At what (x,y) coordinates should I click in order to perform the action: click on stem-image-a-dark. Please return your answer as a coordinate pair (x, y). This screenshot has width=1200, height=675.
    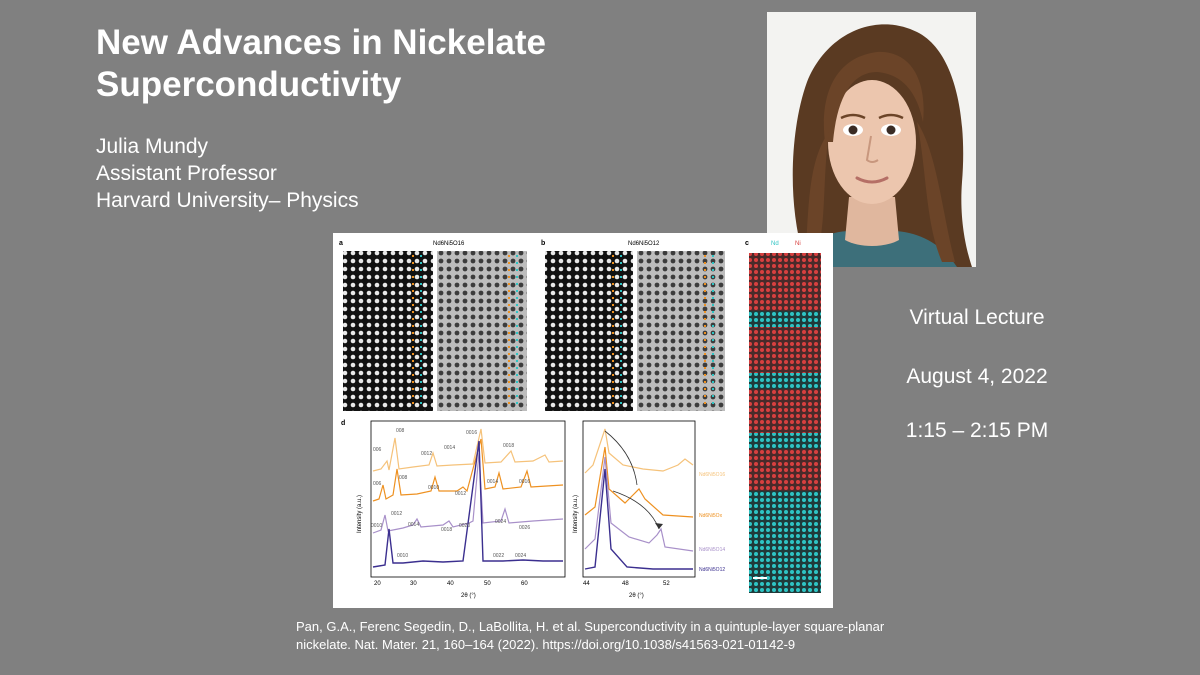
    Looking at the image, I should click on (388, 331).